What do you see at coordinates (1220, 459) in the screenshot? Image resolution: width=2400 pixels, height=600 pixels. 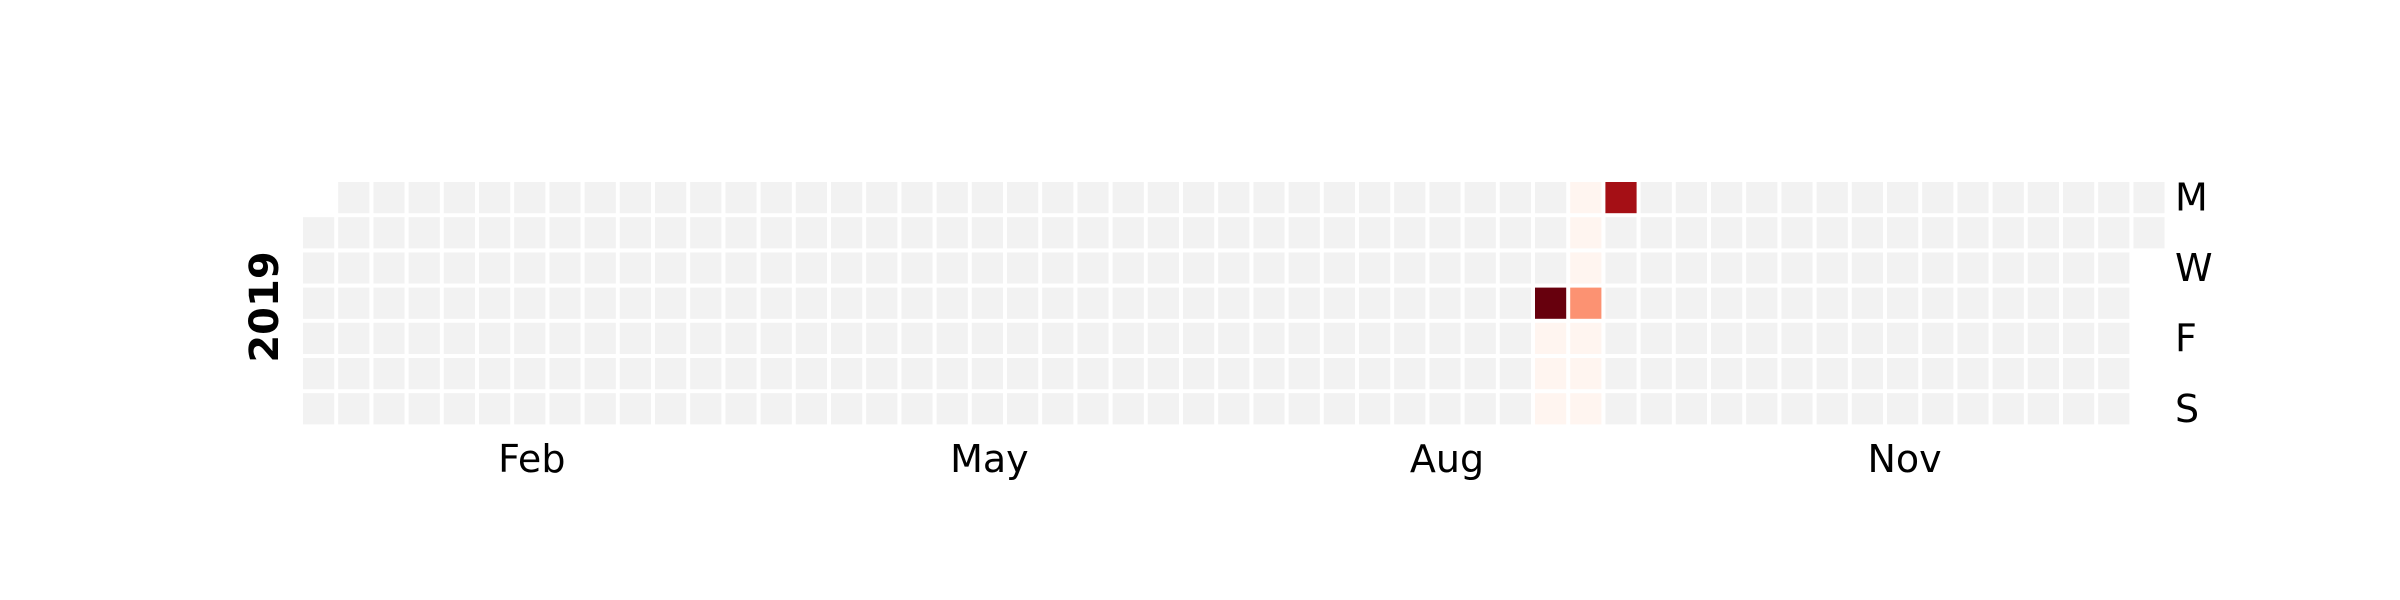 I see `month-axis: Feb May Aug Nov` at bounding box center [1220, 459].